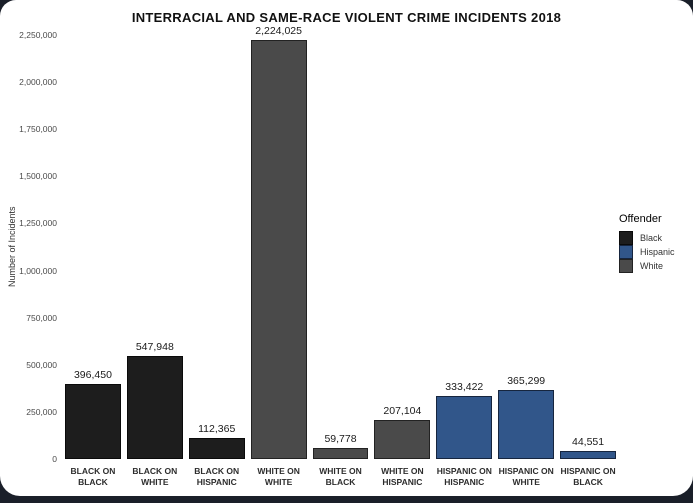 This screenshot has width=693, height=503. I want to click on bar-slot: 396,450, so click(93, 247).